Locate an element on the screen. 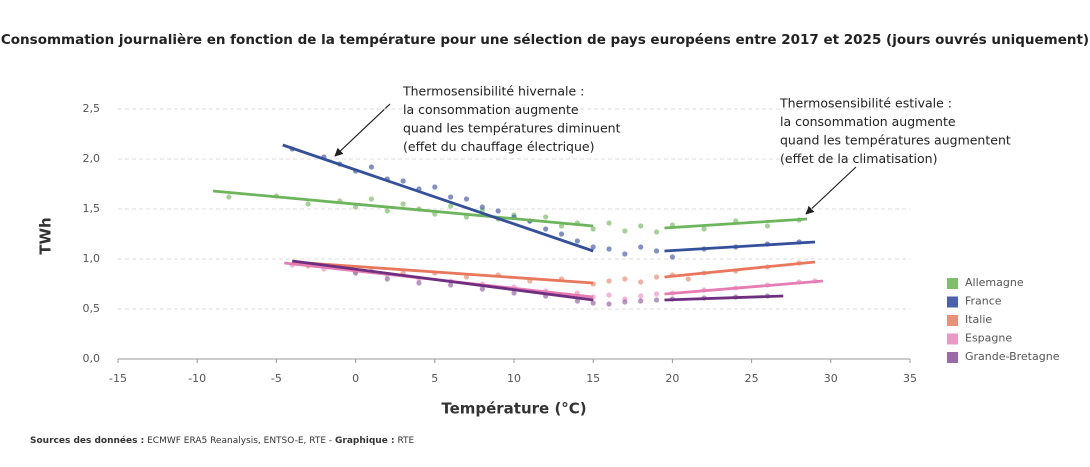 This screenshot has height=467, width=1090. legend-label: Grande-Bretagne is located at coordinates (1012, 356).